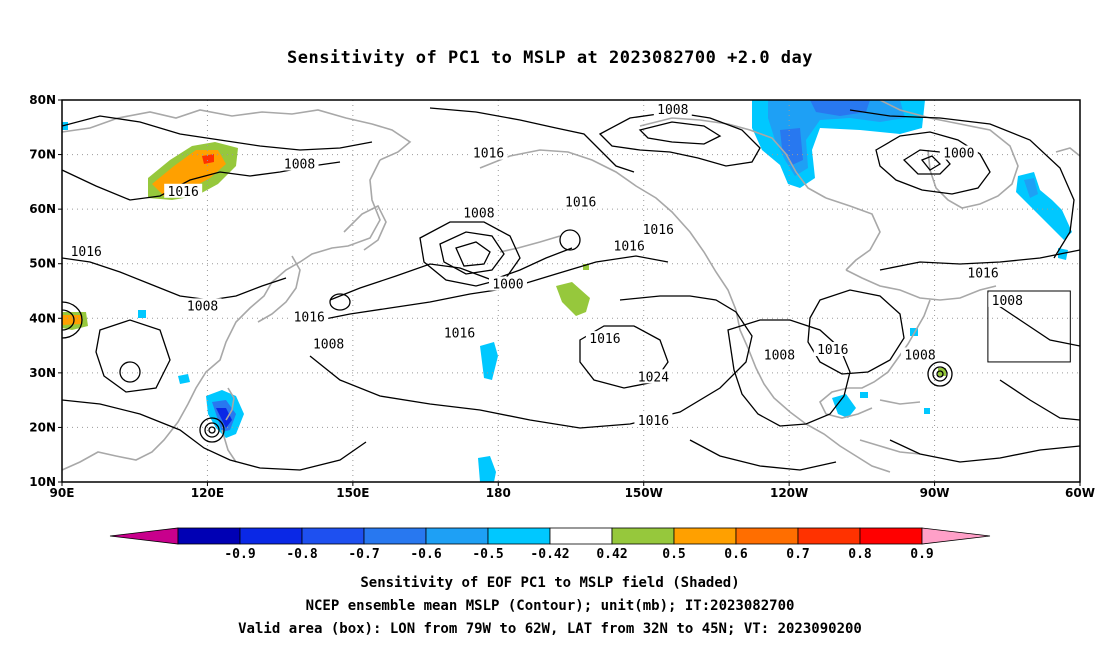 The height and width of the screenshot is (650, 1100). I want to click on valid-area-box, so click(1029, 326).